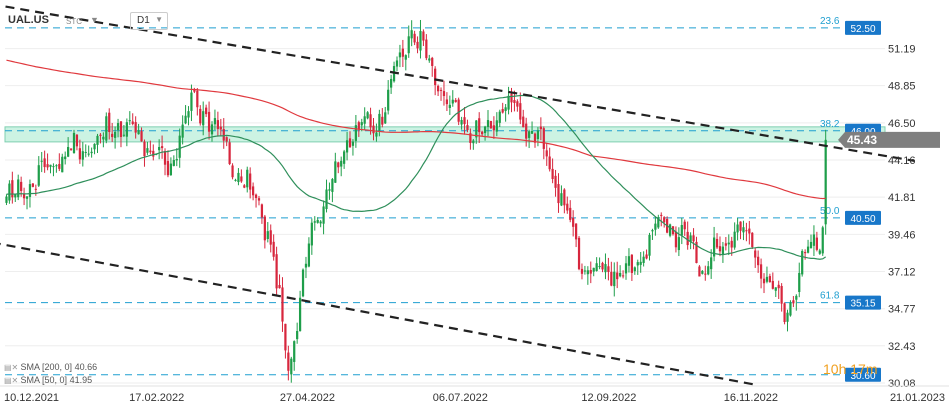  I want to click on fib-ratio-label: 50.0, so click(830, 211).